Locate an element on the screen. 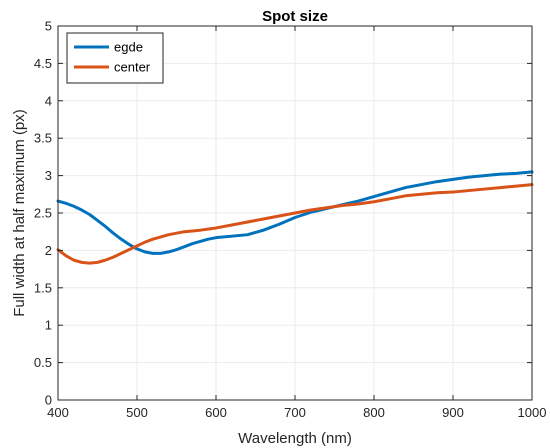 Image resolution: width=550 pixels, height=448 pixels. x-tick-label: 600 is located at coordinates (216, 412).